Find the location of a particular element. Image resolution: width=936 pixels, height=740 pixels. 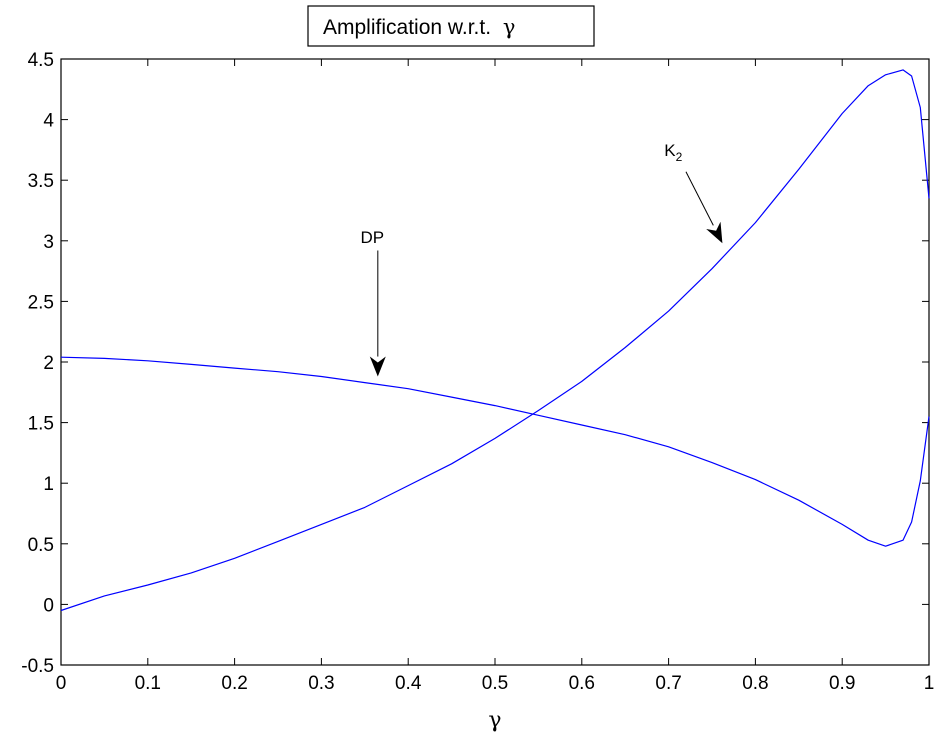

y-tick-label: -0.5 is located at coordinates (37, 666).